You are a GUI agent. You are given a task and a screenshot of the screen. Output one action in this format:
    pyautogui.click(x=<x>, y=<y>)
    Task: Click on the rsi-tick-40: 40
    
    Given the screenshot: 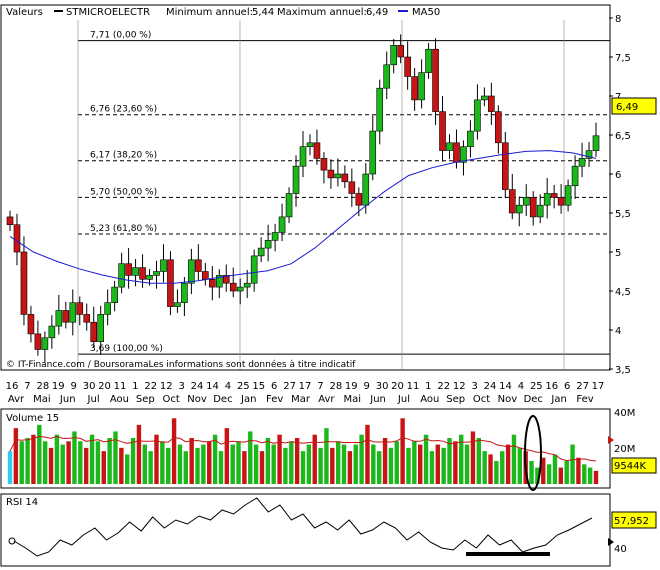 What is the action you would take?
    pyautogui.click(x=620, y=549)
    